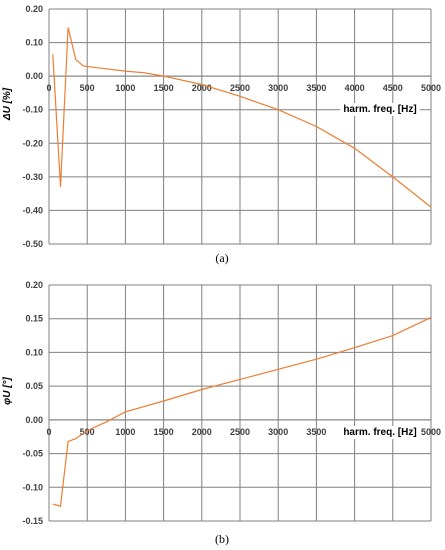 This screenshot has width=445, height=550. What do you see at coordinates (34, 386) in the screenshot?
I see `y-tick-label: 0.05` at bounding box center [34, 386].